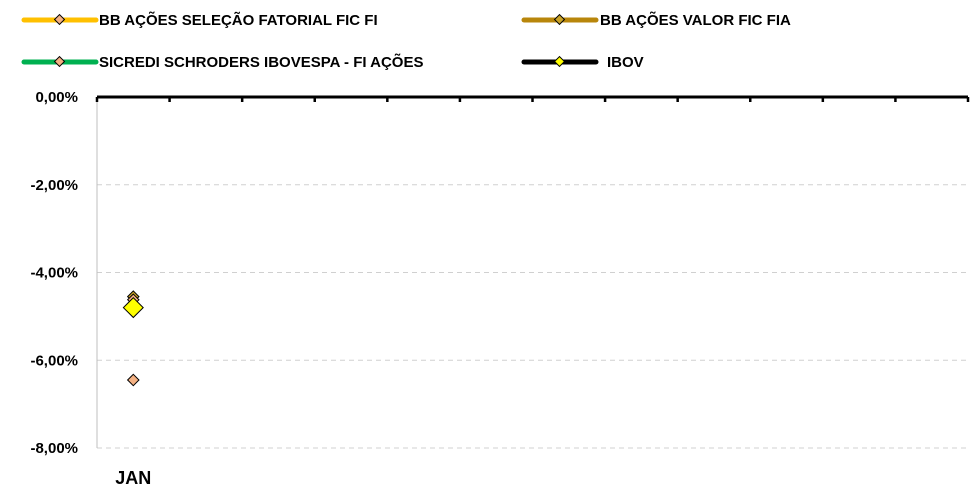  I want to click on legend-item-3: IBOV, so click(582, 62).